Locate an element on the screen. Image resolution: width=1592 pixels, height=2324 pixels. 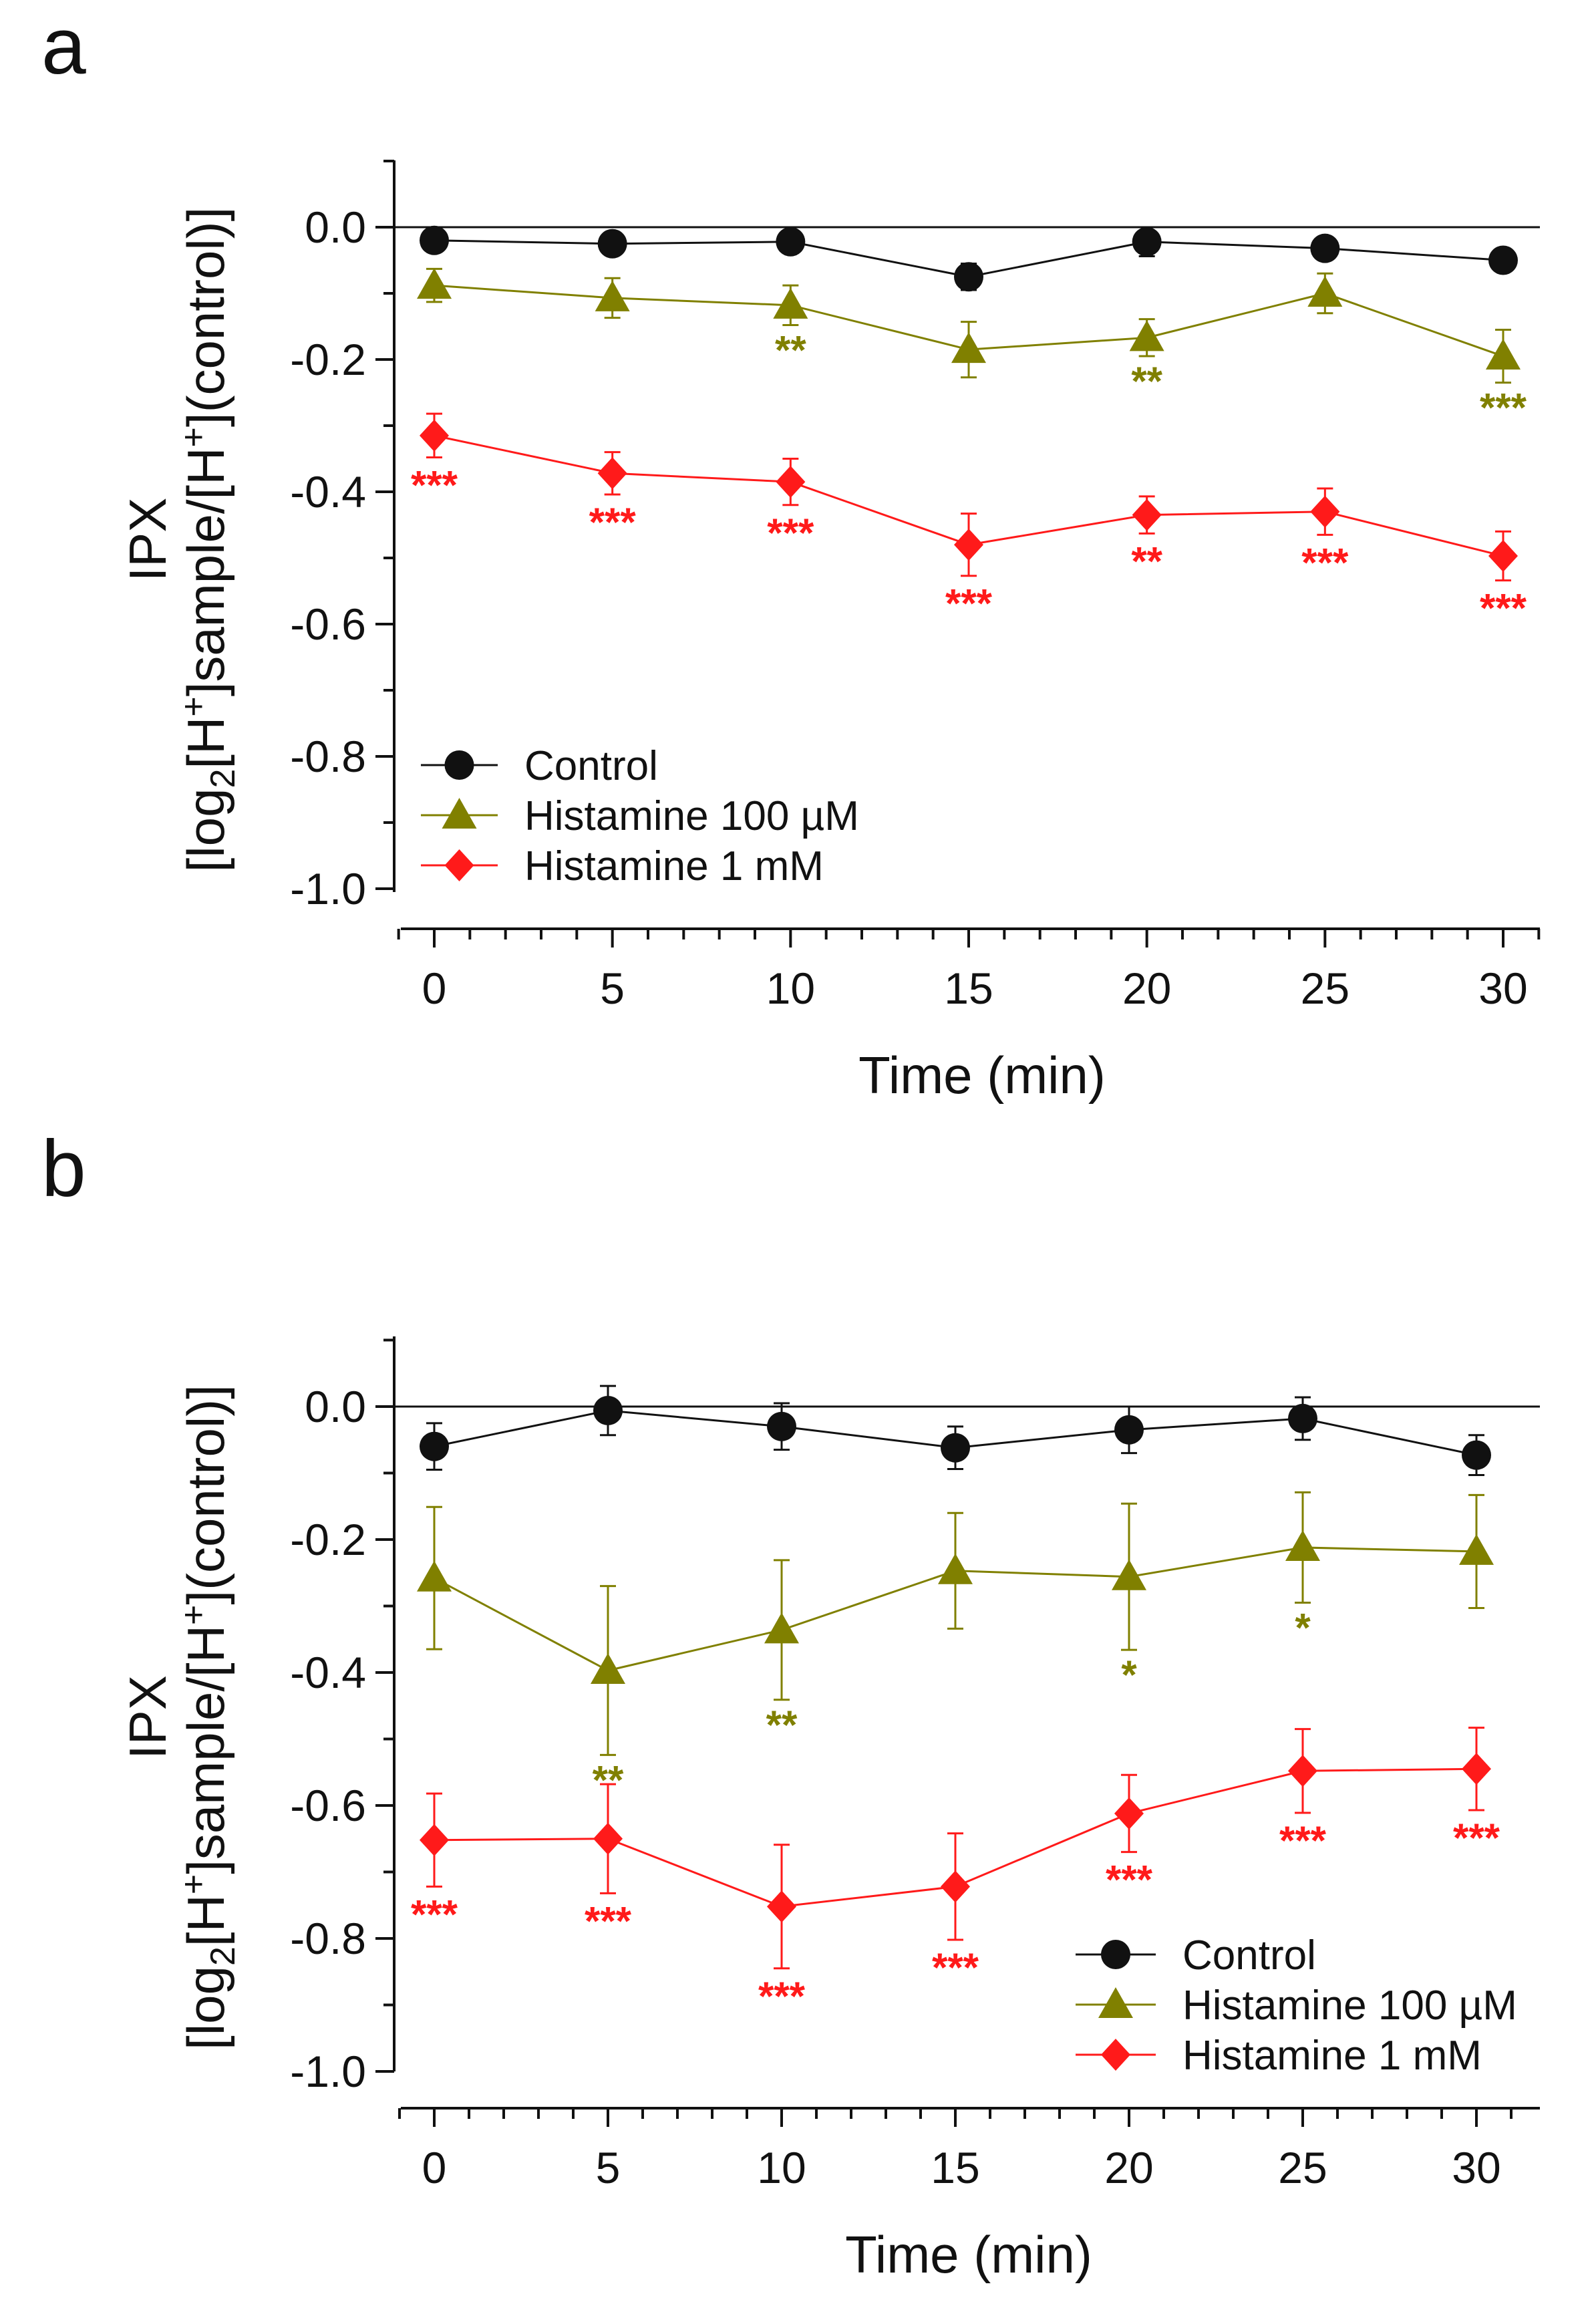
series-hist100: ******* is located at coordinates (972, 348).